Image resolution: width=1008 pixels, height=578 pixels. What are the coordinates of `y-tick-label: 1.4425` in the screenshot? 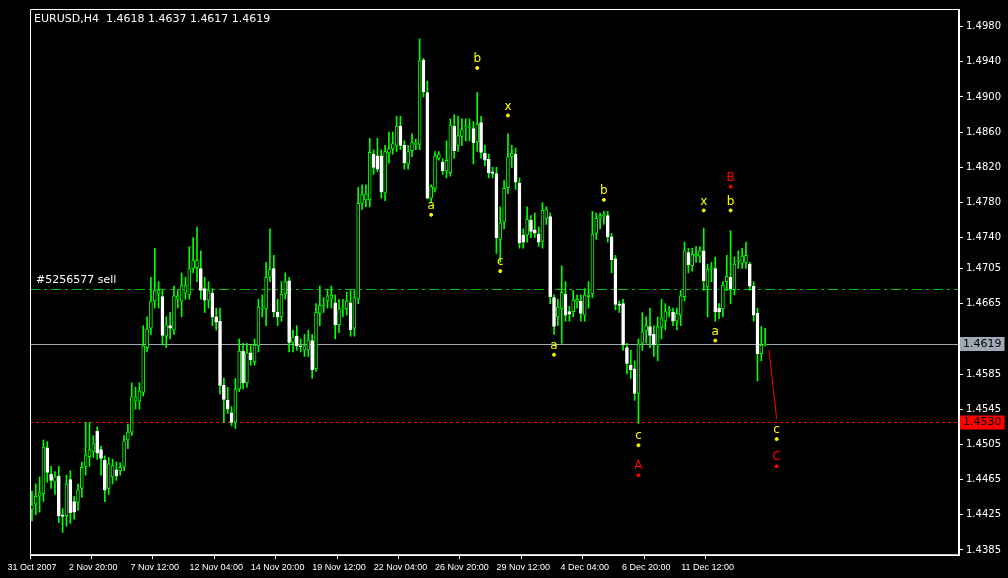 It's located at (984, 514).